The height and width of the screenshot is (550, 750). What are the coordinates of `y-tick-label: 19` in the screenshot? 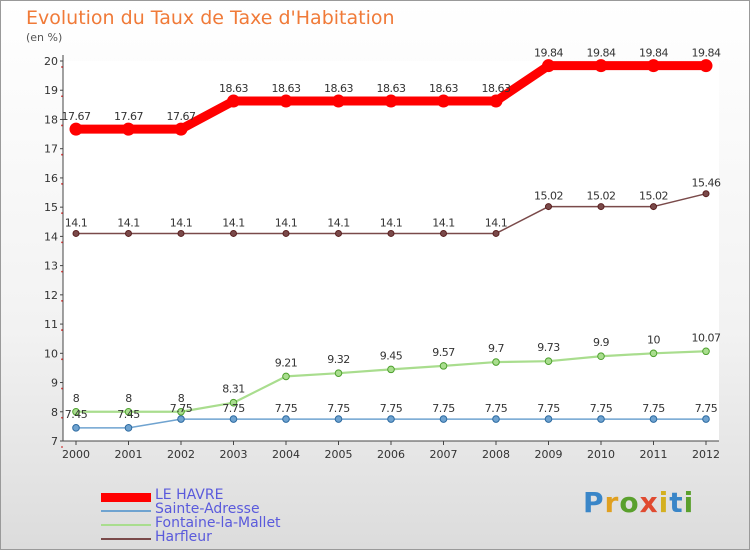 It's located at (51, 90).